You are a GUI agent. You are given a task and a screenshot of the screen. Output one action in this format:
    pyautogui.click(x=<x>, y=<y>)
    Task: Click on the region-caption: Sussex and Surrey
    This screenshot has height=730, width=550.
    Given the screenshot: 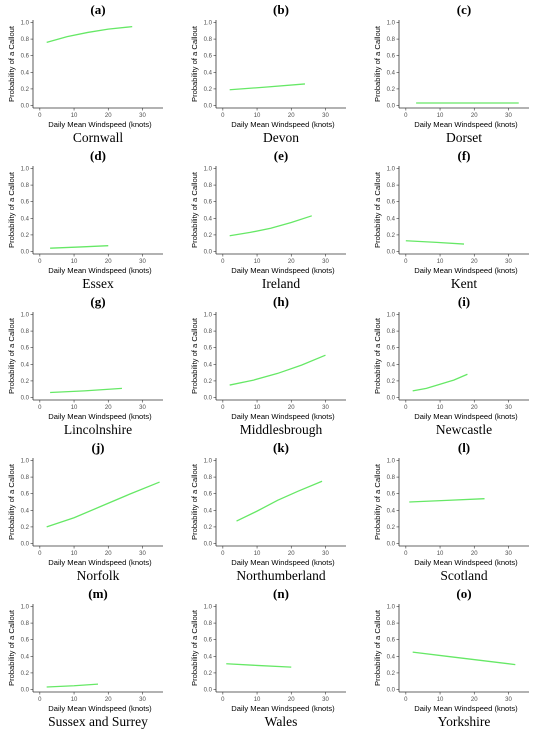 What is the action you would take?
    pyautogui.click(x=98, y=721)
    